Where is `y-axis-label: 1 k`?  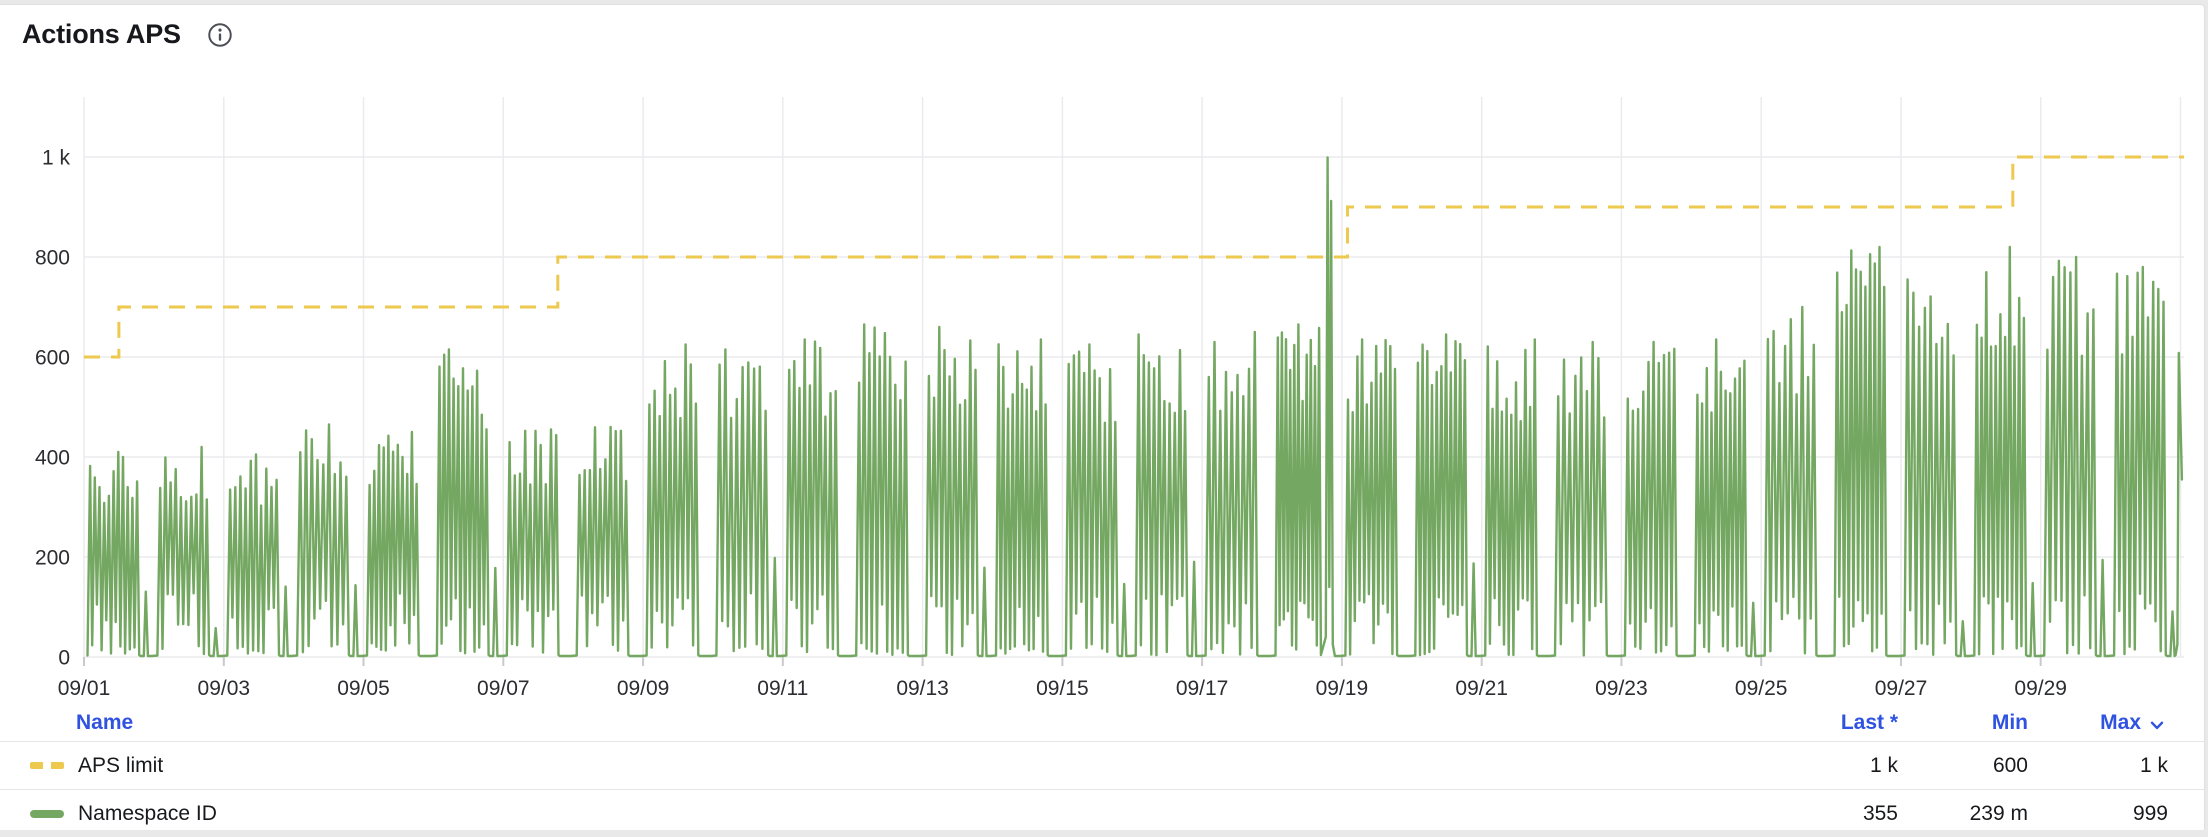 y-axis-label: 1 k is located at coordinates (56, 158).